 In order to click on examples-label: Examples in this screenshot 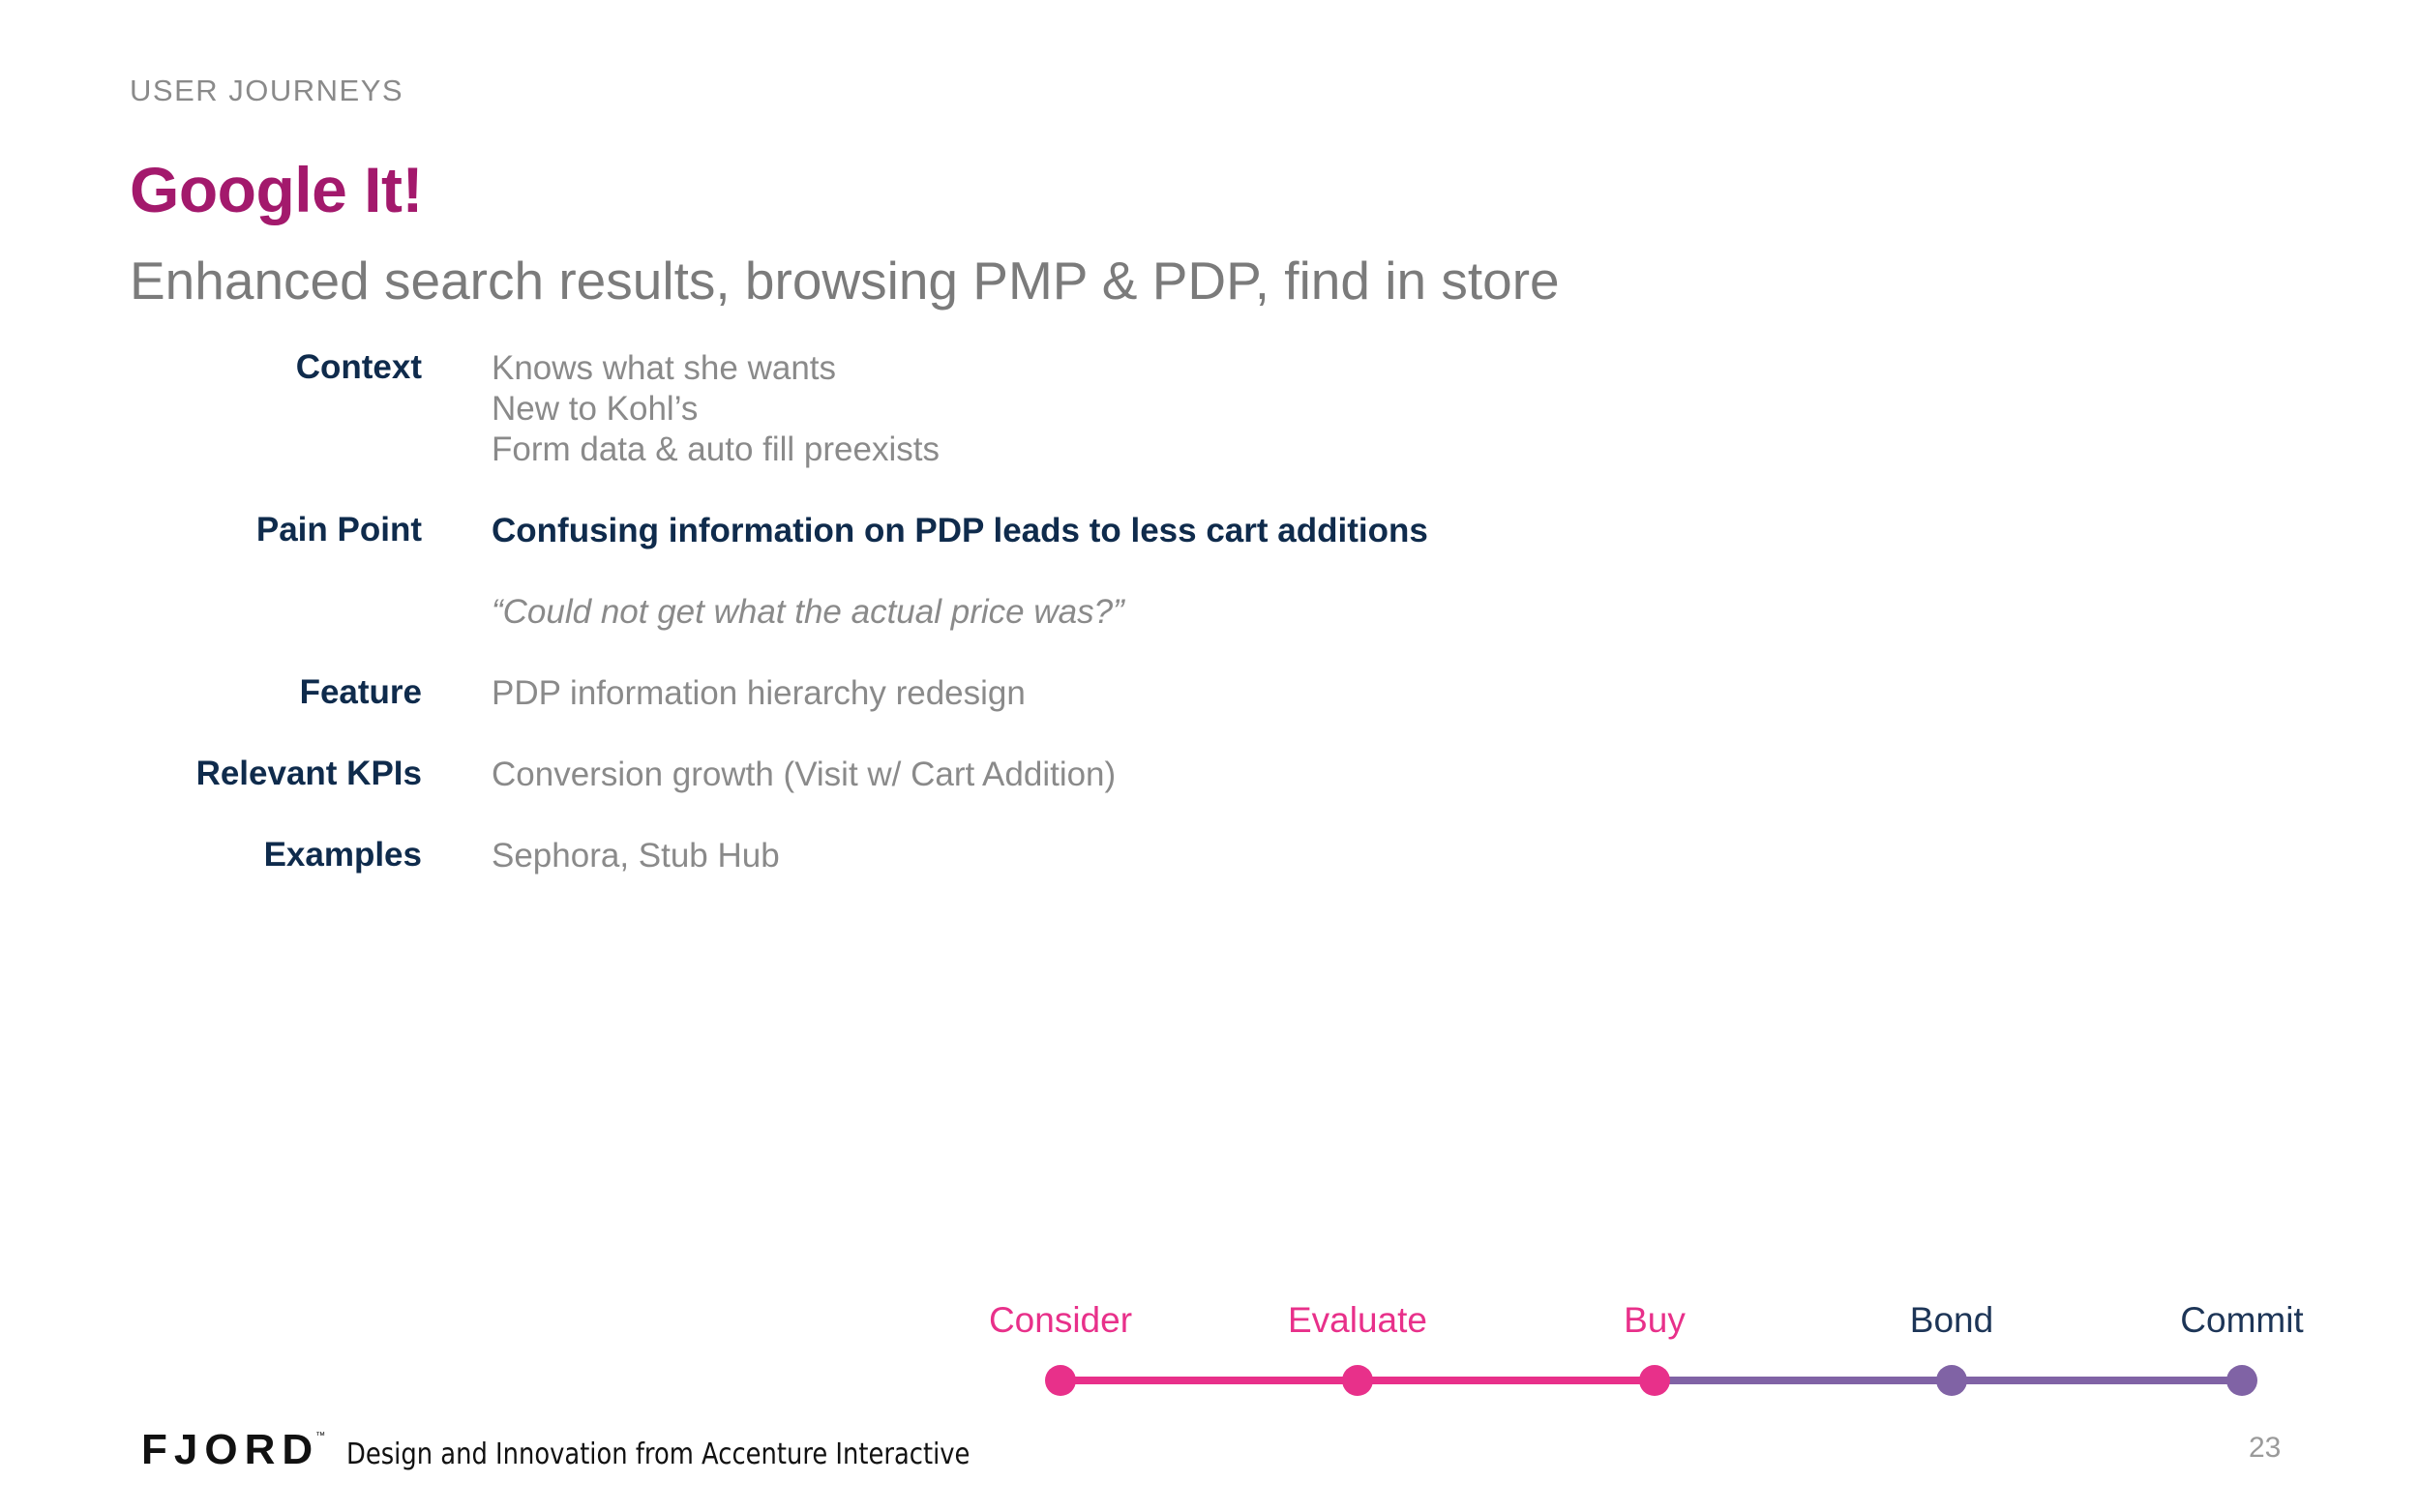, I will do `click(343, 855)`.